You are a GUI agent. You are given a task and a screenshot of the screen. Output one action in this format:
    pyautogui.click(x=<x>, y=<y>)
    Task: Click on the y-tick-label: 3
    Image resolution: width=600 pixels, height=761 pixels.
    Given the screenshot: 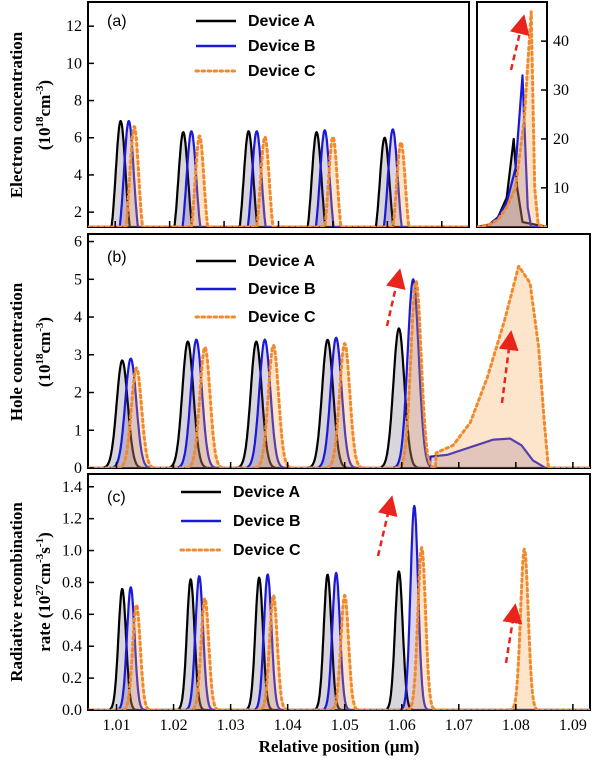 What is the action you would take?
    pyautogui.click(x=78, y=355)
    